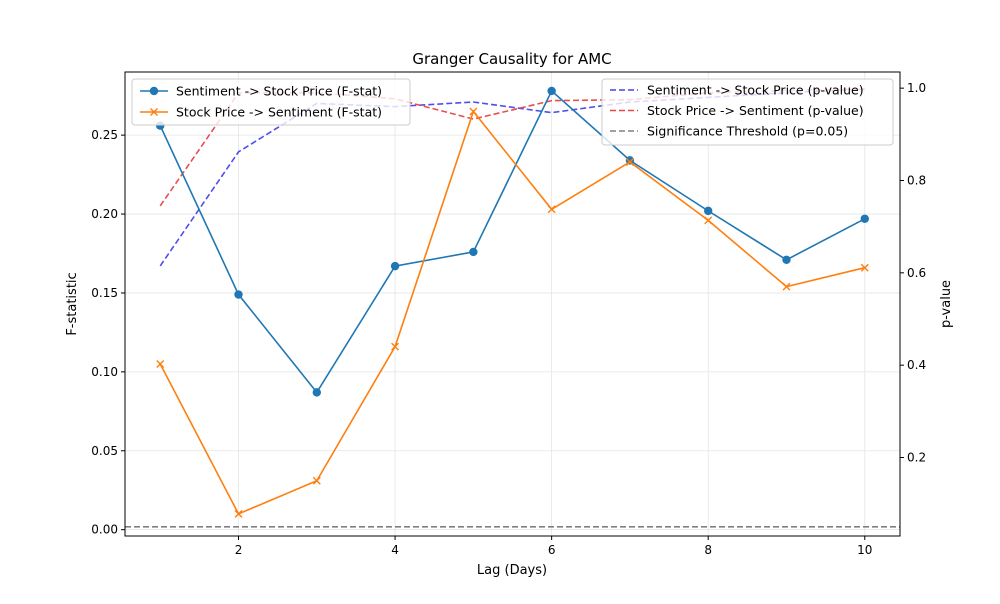 Image resolution: width=1000 pixels, height=604 pixels. What do you see at coordinates (104, 530) in the screenshot?
I see `y-left-tick-label: 0.00` at bounding box center [104, 530].